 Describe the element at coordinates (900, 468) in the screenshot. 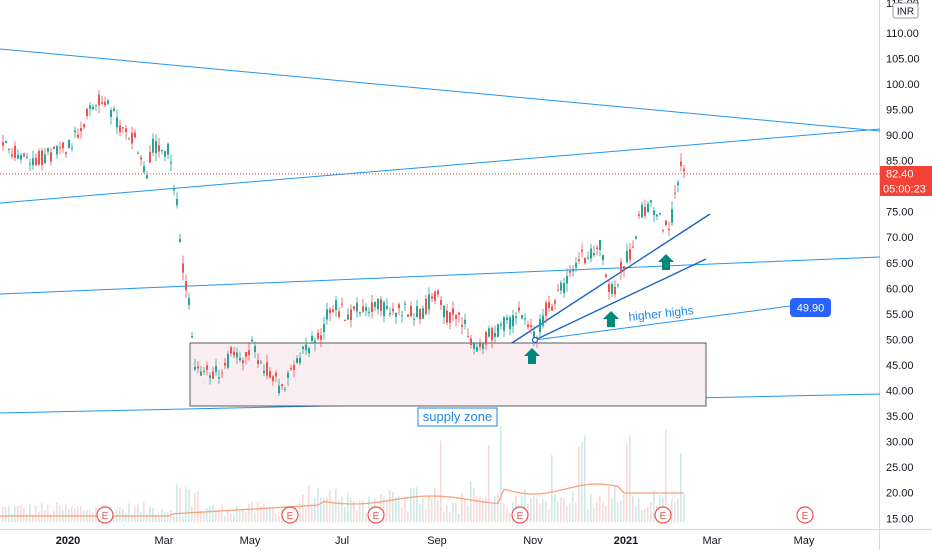

I see `price-tick-label: 25.00` at that location.